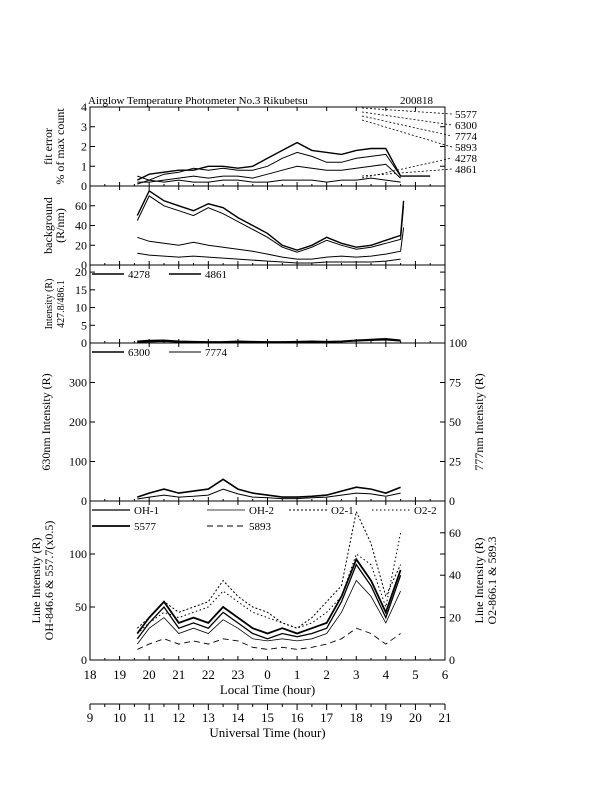  Describe the element at coordinates (455, 575) in the screenshot. I see `y-right-tick-label: 40` at that location.